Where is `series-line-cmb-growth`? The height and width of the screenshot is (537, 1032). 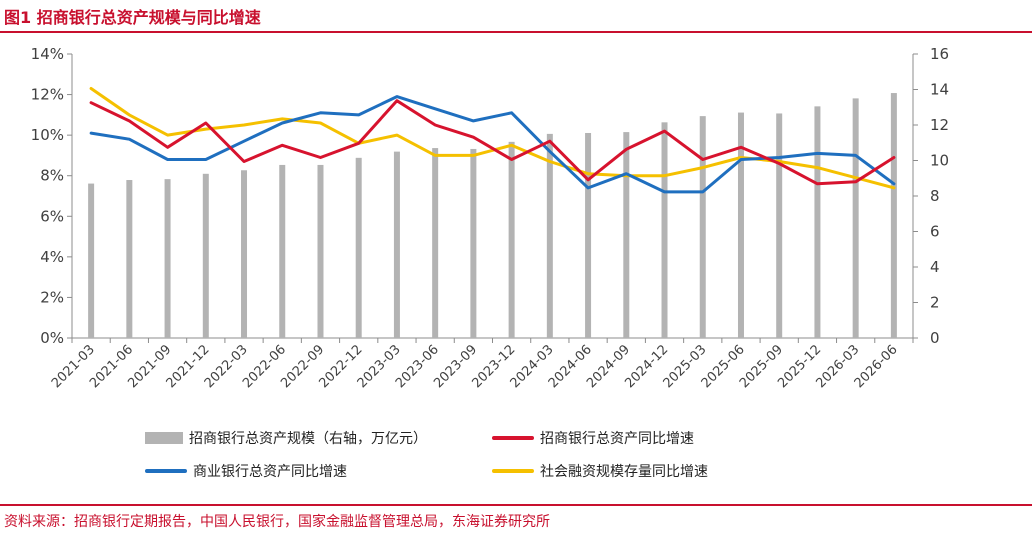
series-line-cmb-growth is located at coordinates (492, 142).